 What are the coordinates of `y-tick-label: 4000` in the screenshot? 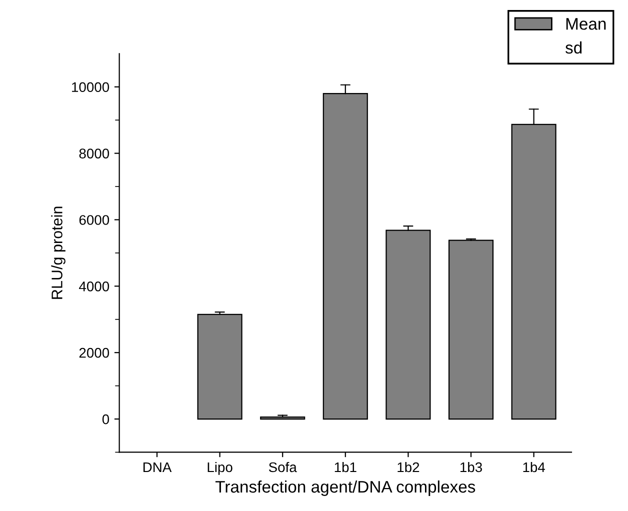 It's located at (94, 286).